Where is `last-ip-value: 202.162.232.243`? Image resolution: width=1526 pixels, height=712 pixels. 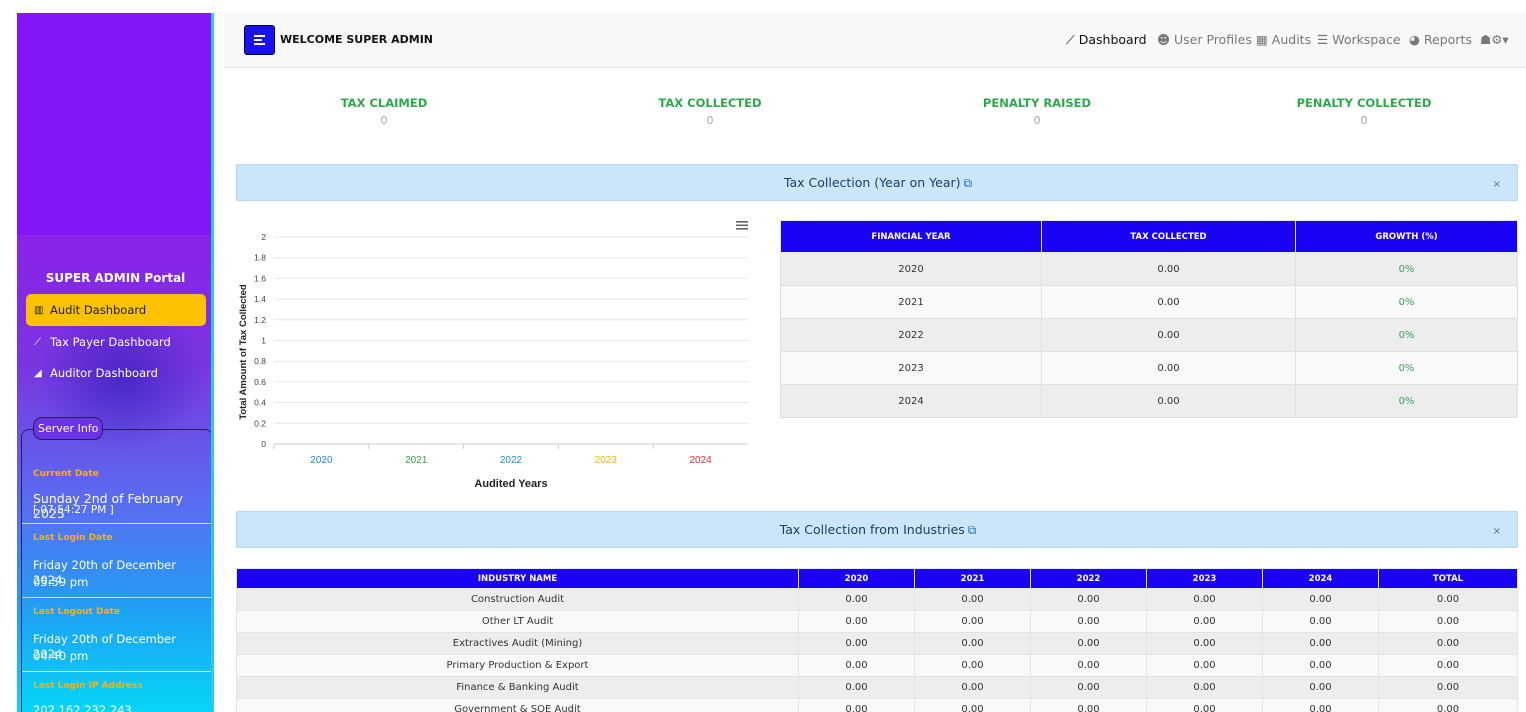 last-ip-value: 202.162.232.243 is located at coordinates (82, 707).